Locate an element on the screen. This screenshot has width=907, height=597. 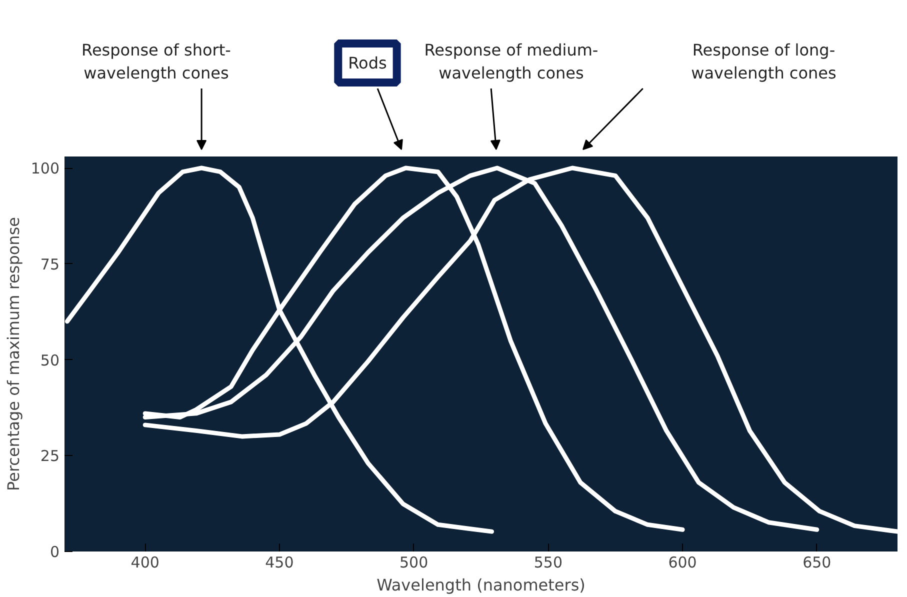
y-axis-title: Percentage of maximum response is located at coordinates (13, 354).